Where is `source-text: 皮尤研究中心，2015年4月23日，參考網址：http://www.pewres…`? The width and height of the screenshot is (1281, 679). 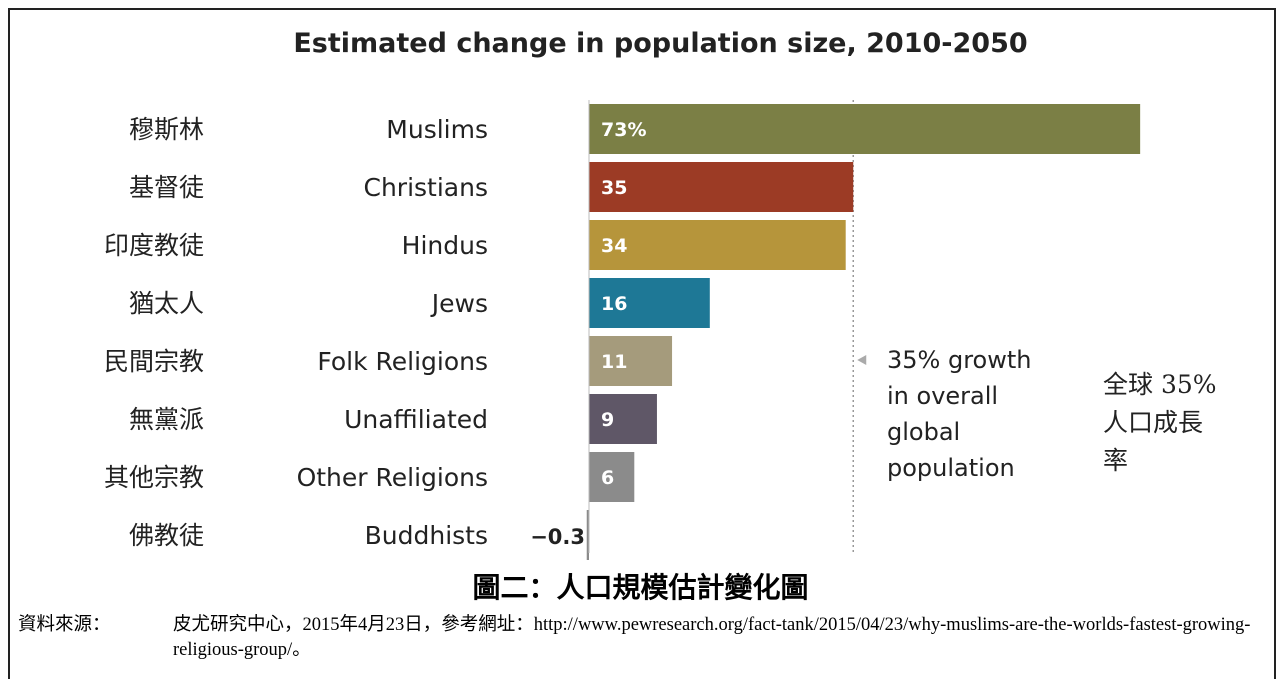 source-text: 皮尤研究中心，2015年4月23日，參考網址：http://www.pewres… is located at coordinates (712, 637).